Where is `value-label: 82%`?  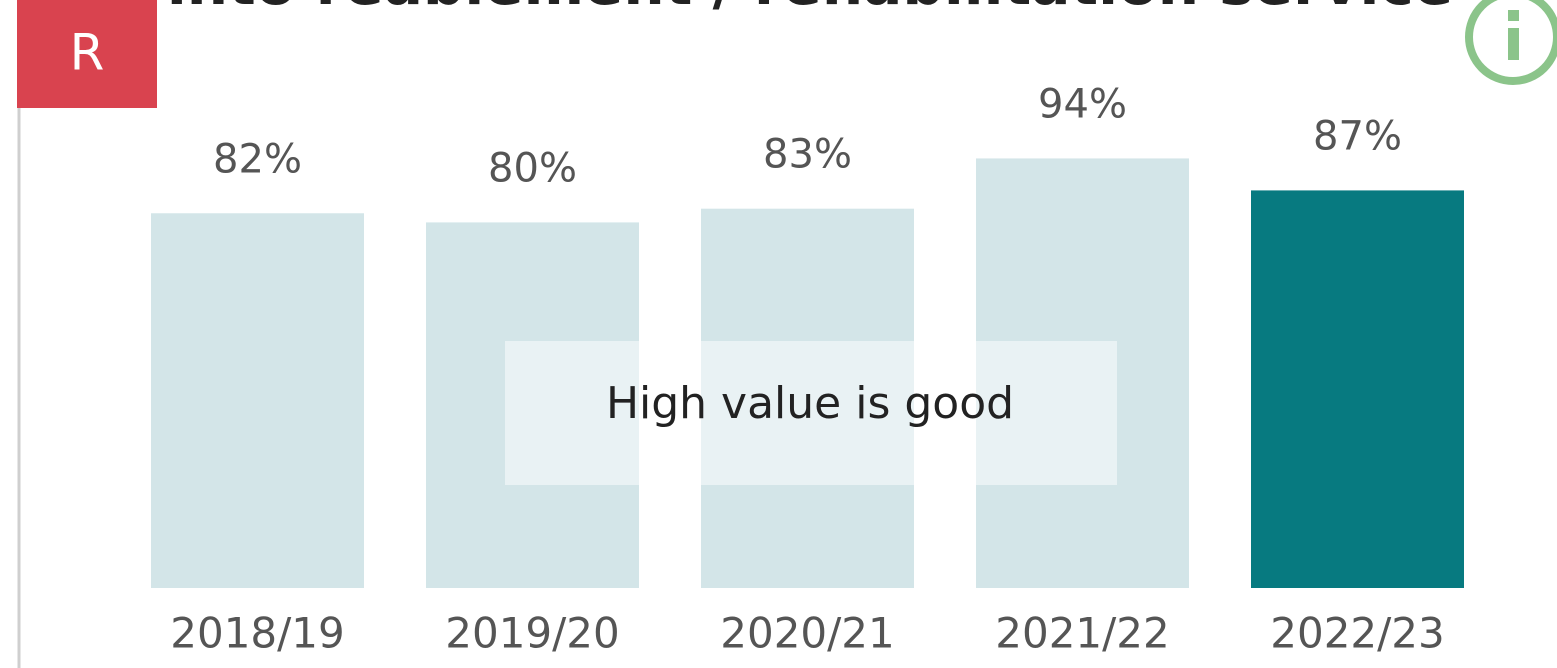
value-label: 82% is located at coordinates (257, 159).